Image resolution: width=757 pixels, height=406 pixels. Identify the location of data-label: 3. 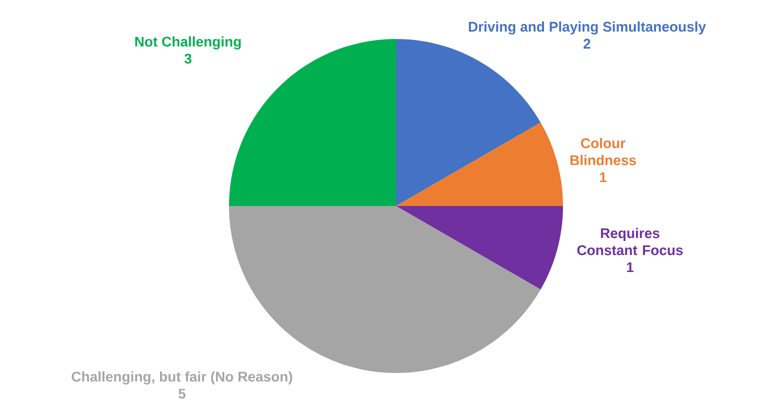
(188, 59).